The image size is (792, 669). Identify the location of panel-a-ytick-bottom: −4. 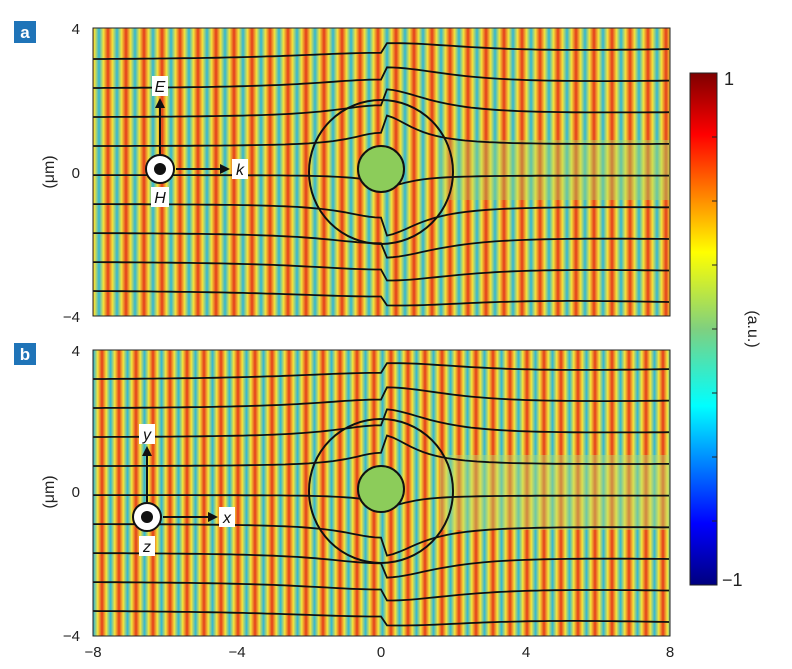
(71, 317).